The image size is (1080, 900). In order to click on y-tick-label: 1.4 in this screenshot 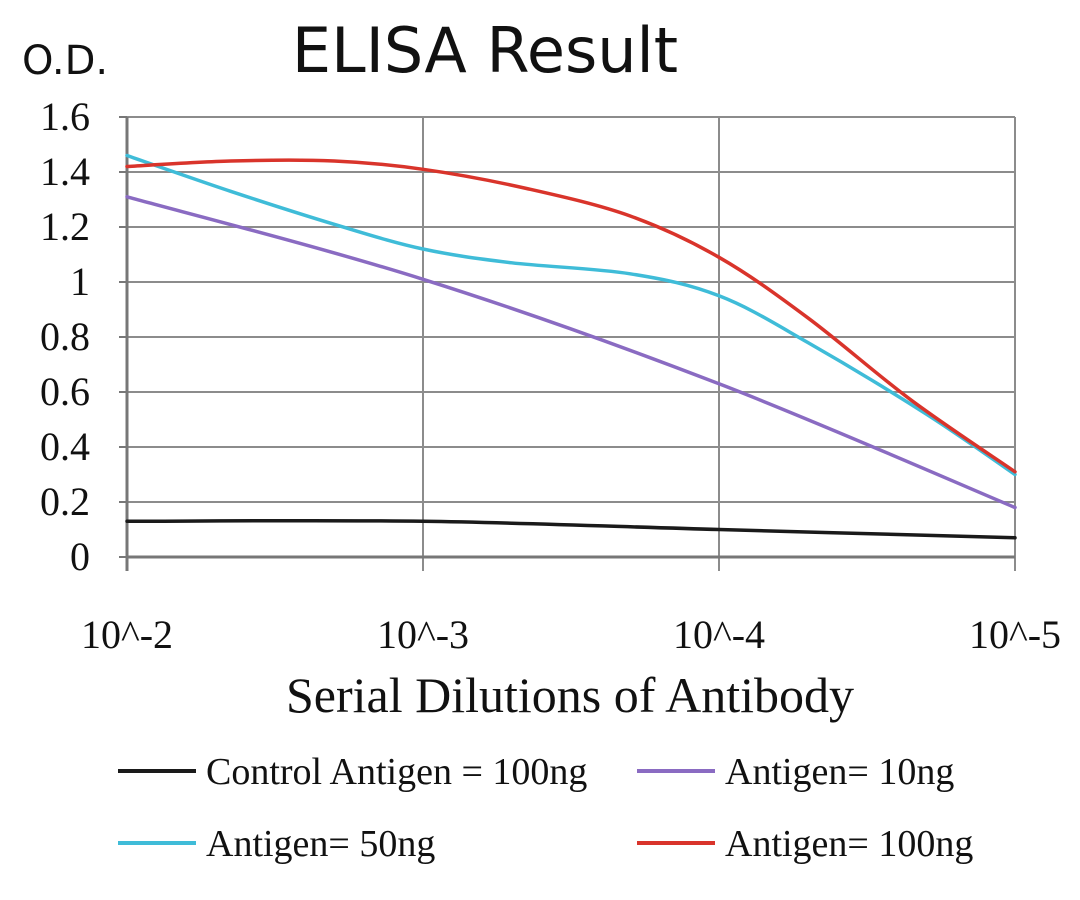, I will do `click(65, 171)`.